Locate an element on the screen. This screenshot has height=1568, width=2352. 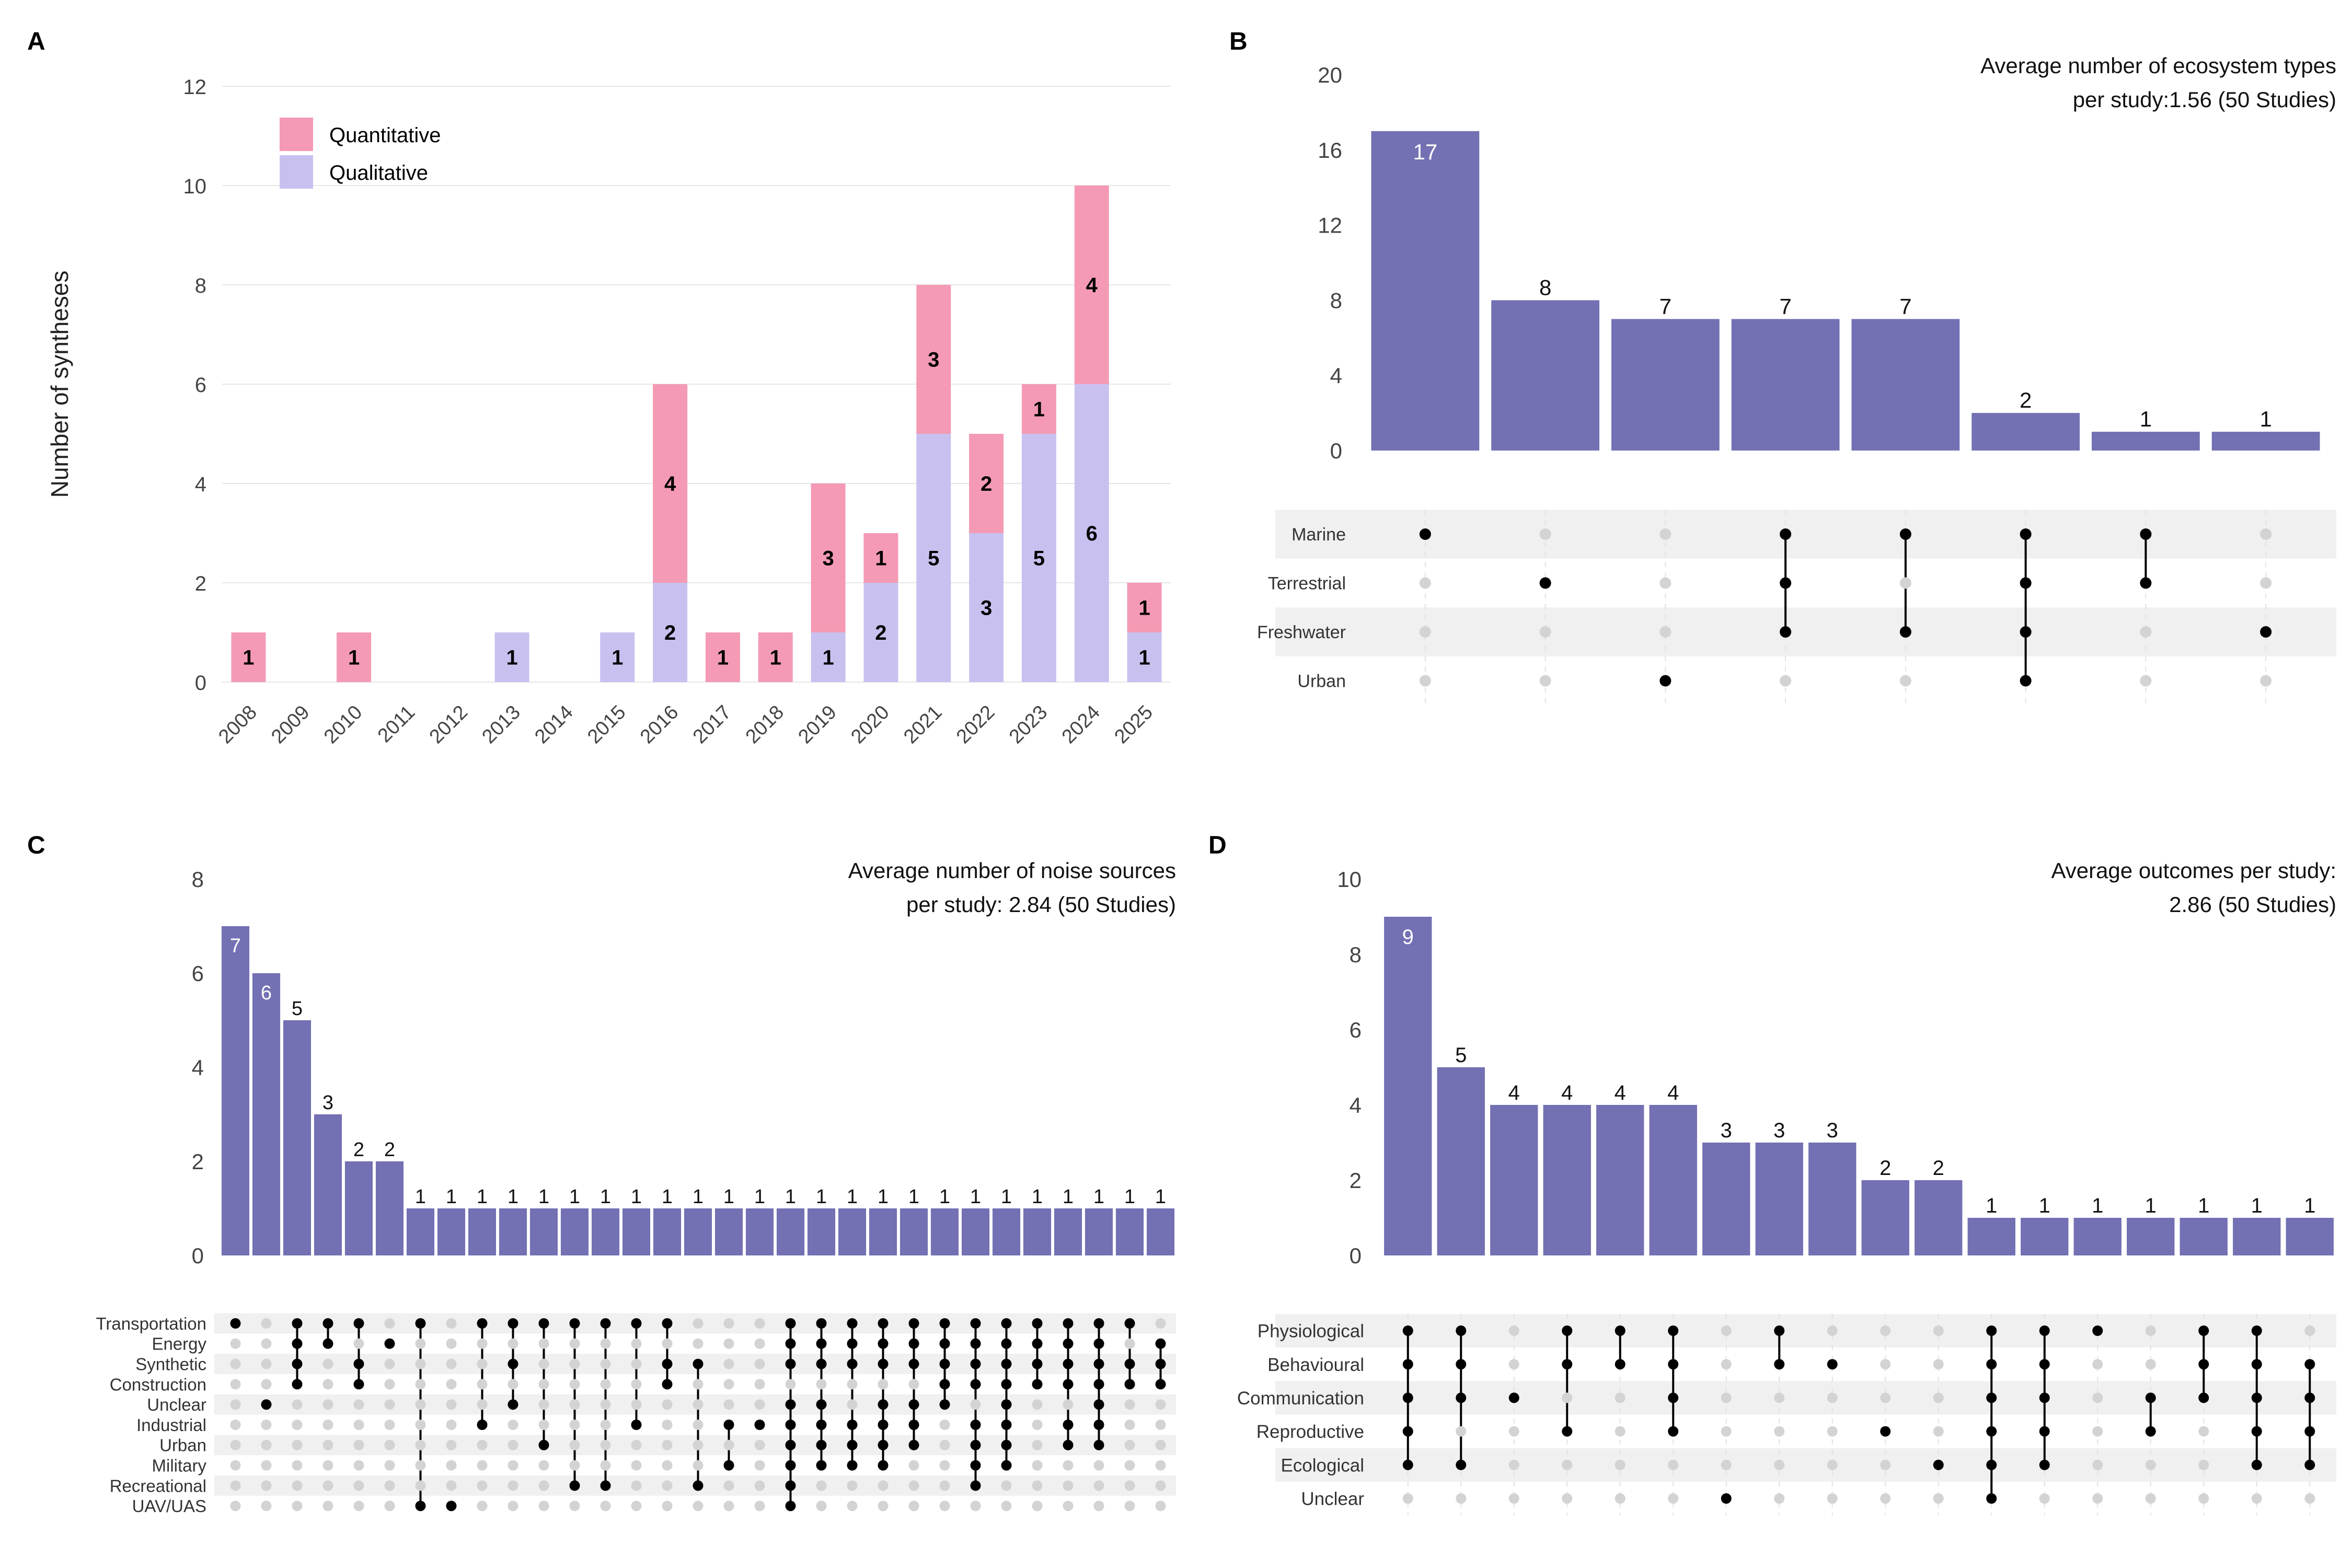
x-tick-label-a: 2013 is located at coordinates (501, 724).